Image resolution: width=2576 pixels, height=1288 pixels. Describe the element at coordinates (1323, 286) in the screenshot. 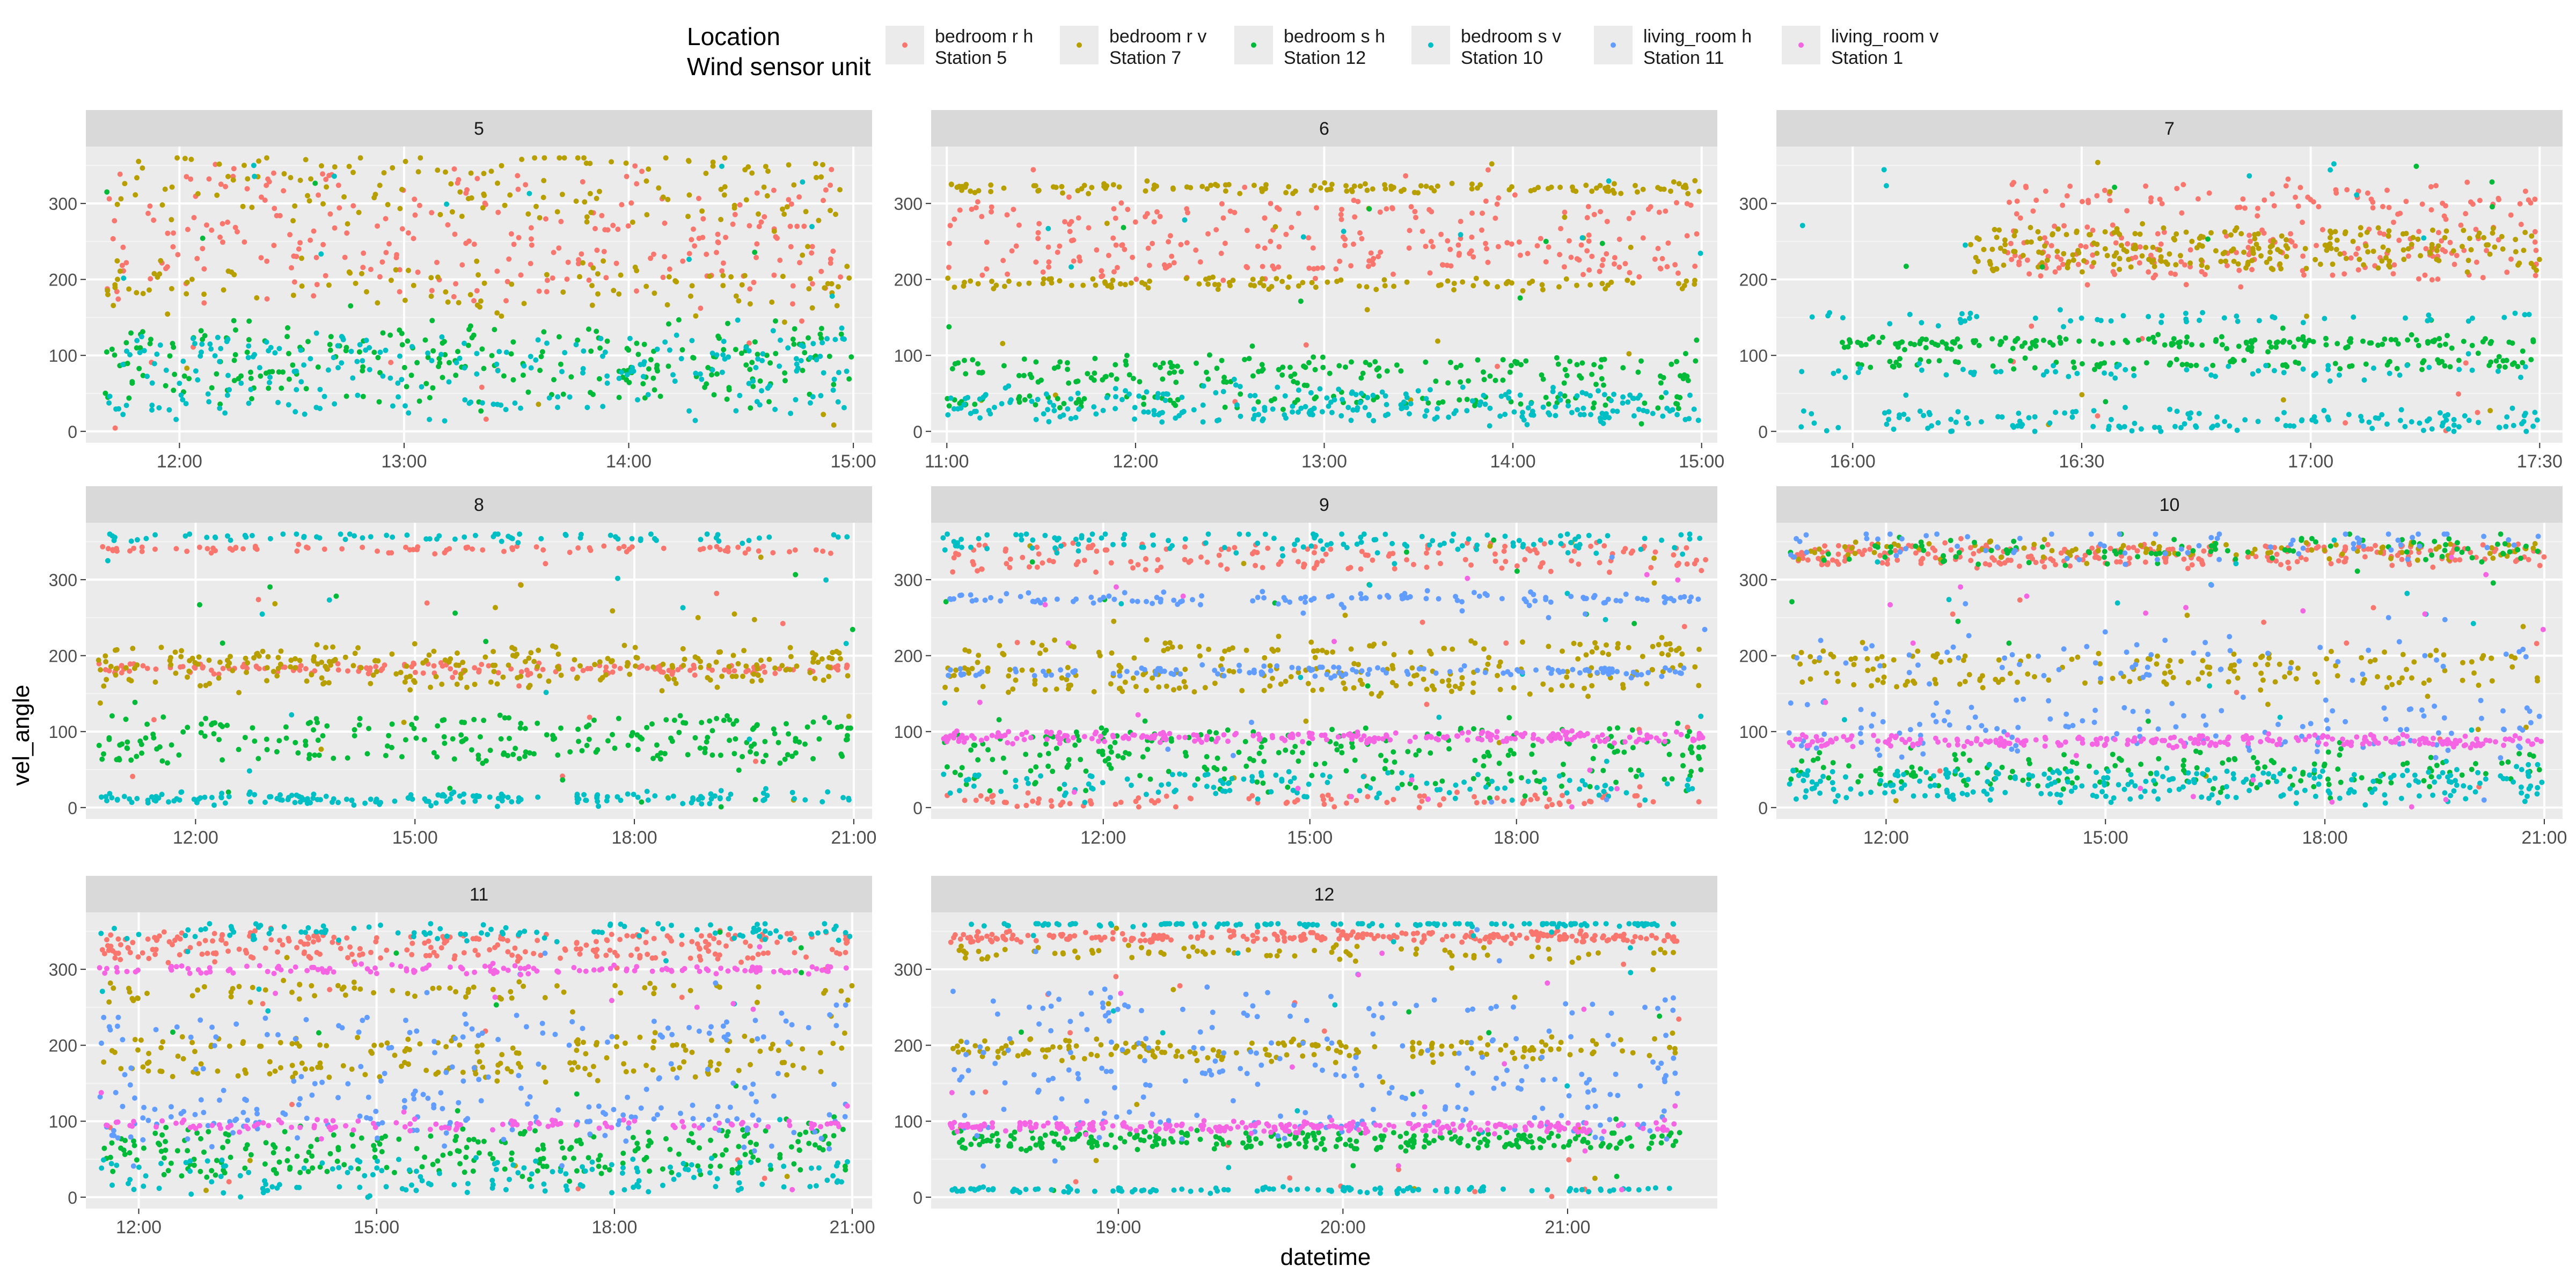

I see `scatter-series` at that location.